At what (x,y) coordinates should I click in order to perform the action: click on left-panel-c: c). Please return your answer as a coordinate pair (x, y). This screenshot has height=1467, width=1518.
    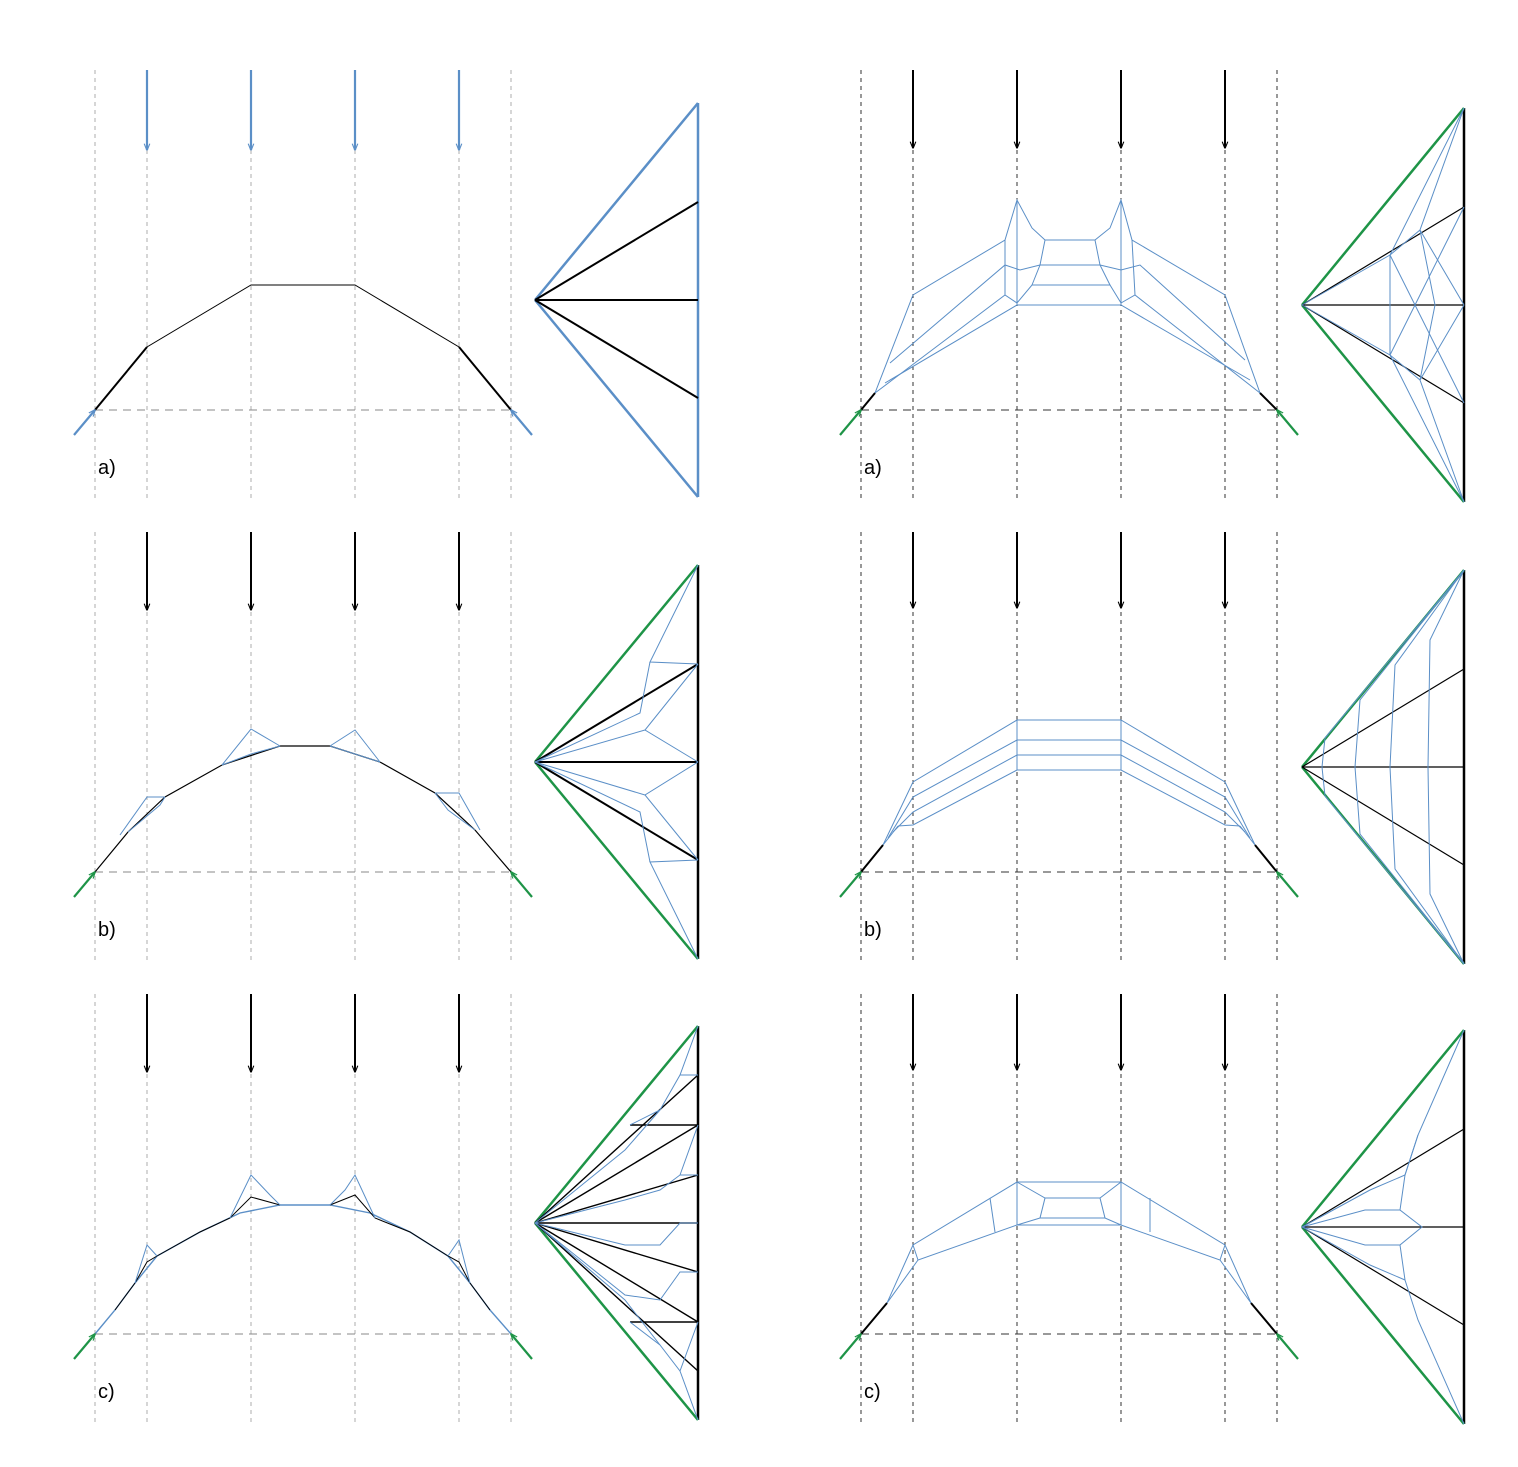
    Looking at the image, I should click on (386, 1209).